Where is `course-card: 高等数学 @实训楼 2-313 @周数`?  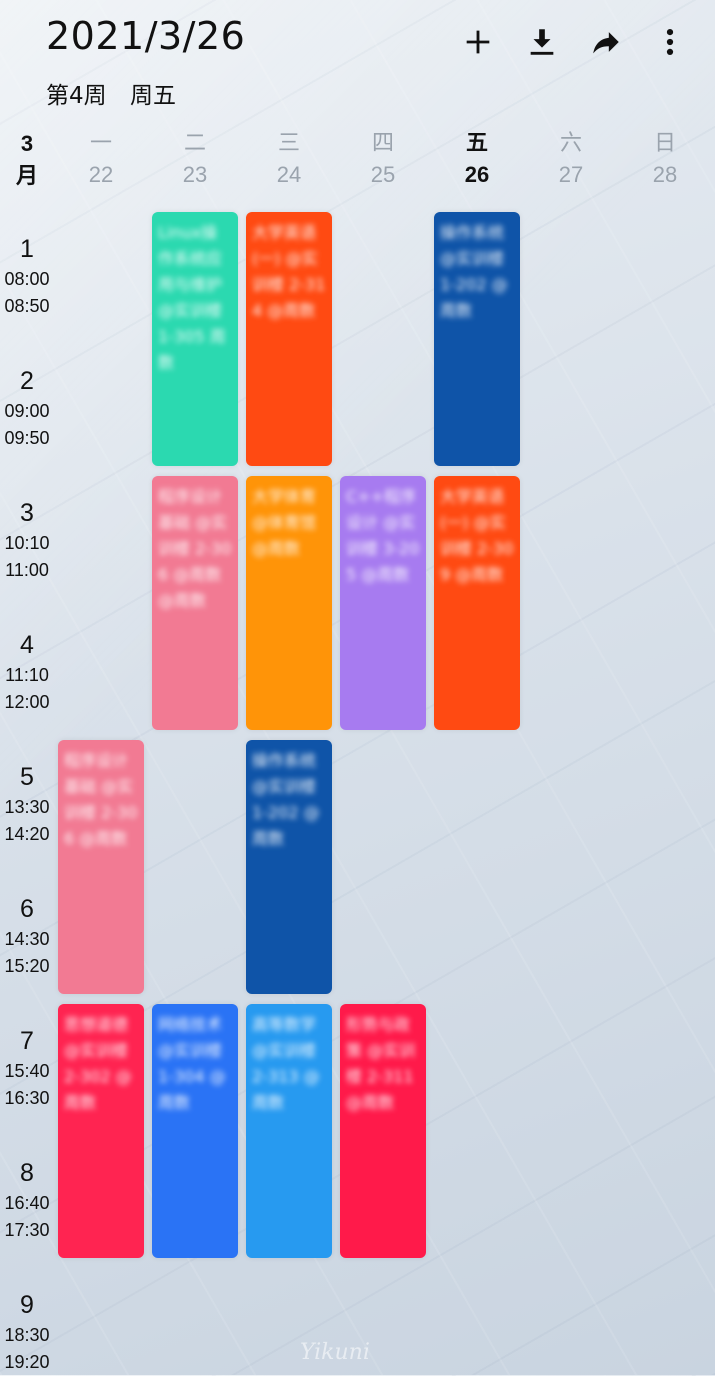
course-card: 高等数学 @实训楼 2-313 @周数 is located at coordinates (289, 1131).